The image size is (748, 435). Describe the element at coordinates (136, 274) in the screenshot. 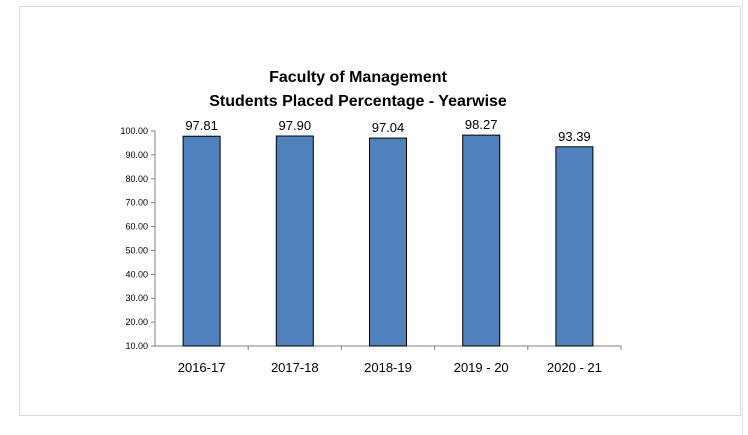

I see `y-tick-label: 40.00` at that location.